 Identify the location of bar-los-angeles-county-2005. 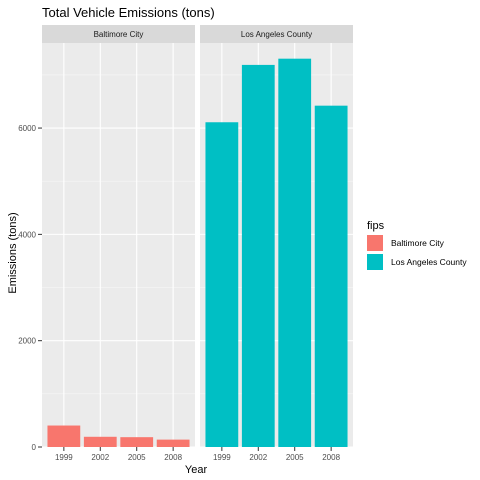
(295, 252).